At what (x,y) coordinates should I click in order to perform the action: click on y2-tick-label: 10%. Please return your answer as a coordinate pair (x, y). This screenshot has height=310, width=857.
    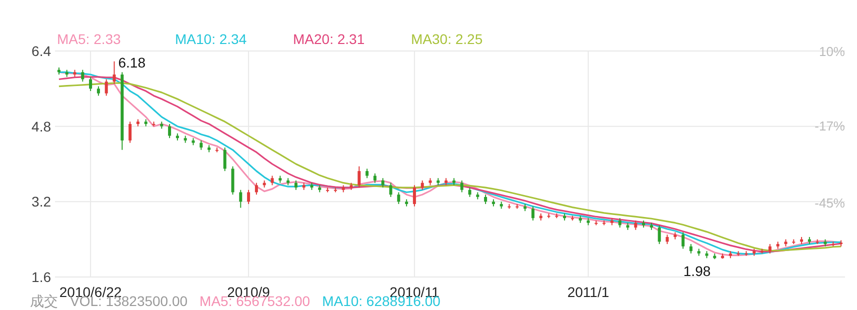
    Looking at the image, I should click on (832, 51).